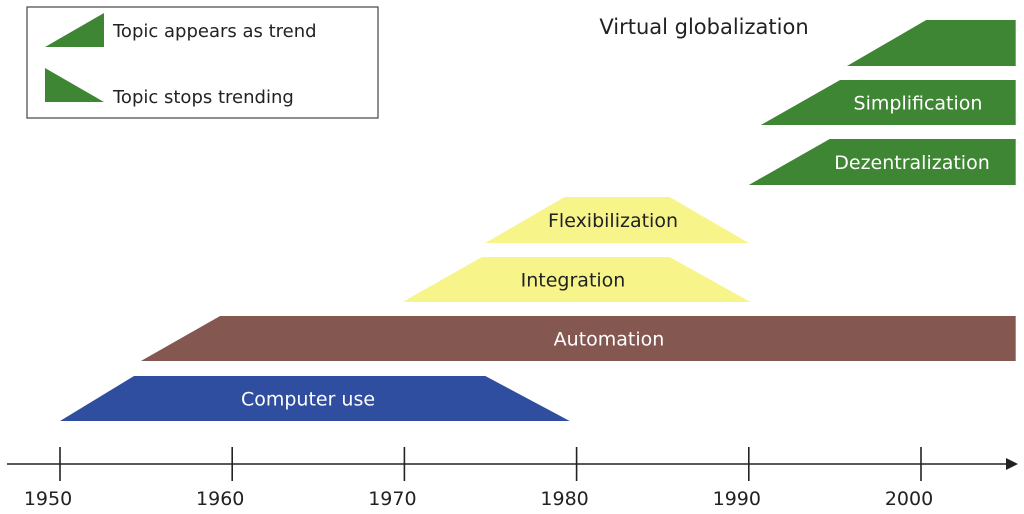 This screenshot has height=514, width=1024. Describe the element at coordinates (703, 27) in the screenshot. I see `trend-label-virtual-globalization: Virtual globalization` at that location.